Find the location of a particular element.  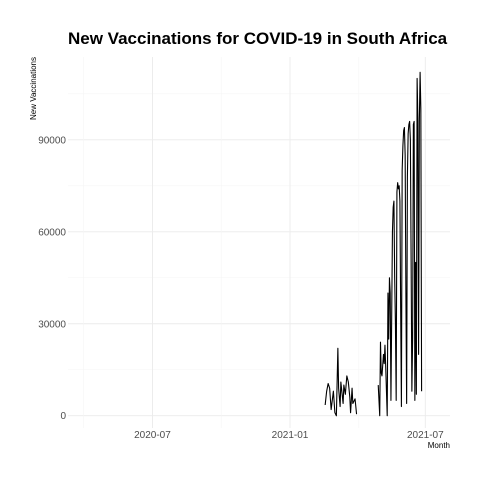

x-tick-label: 2021-07 is located at coordinates (425, 435).